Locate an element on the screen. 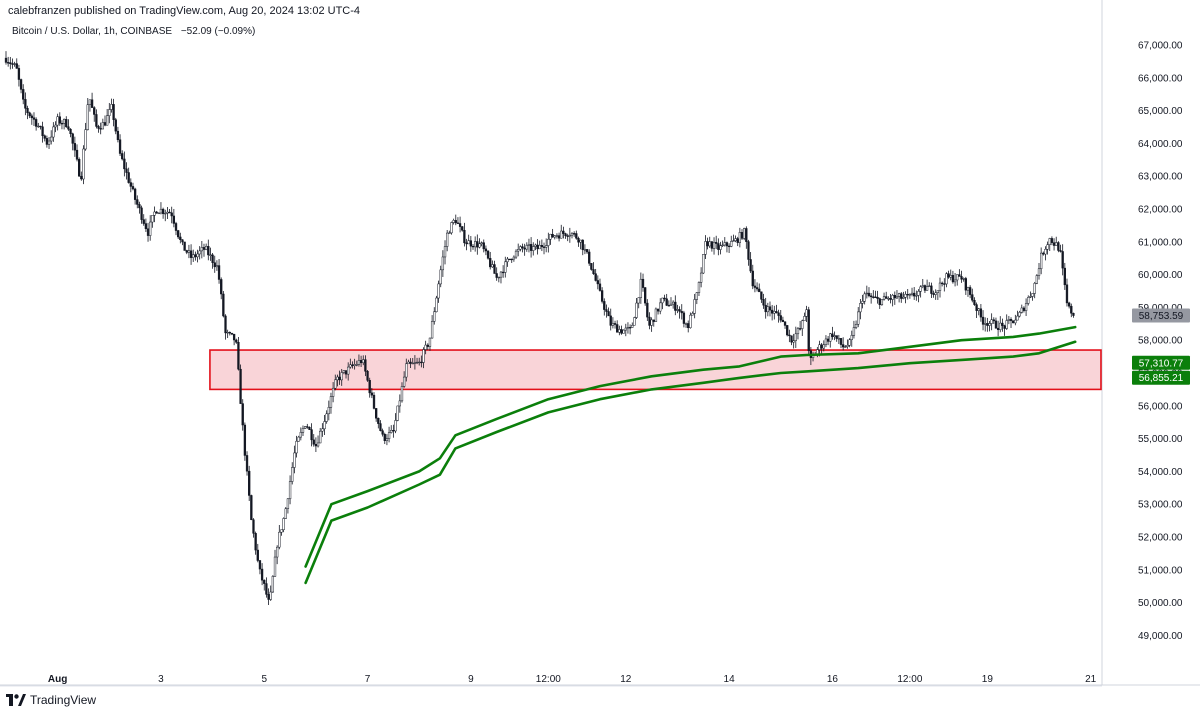 The height and width of the screenshot is (714, 1200). x-tick-label: 16 is located at coordinates (833, 679).